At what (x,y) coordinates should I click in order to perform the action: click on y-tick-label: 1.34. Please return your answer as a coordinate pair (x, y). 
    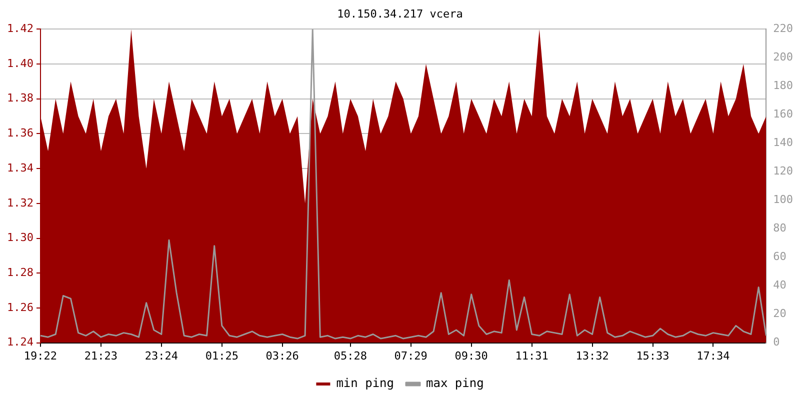
    Looking at the image, I should click on (20, 167).